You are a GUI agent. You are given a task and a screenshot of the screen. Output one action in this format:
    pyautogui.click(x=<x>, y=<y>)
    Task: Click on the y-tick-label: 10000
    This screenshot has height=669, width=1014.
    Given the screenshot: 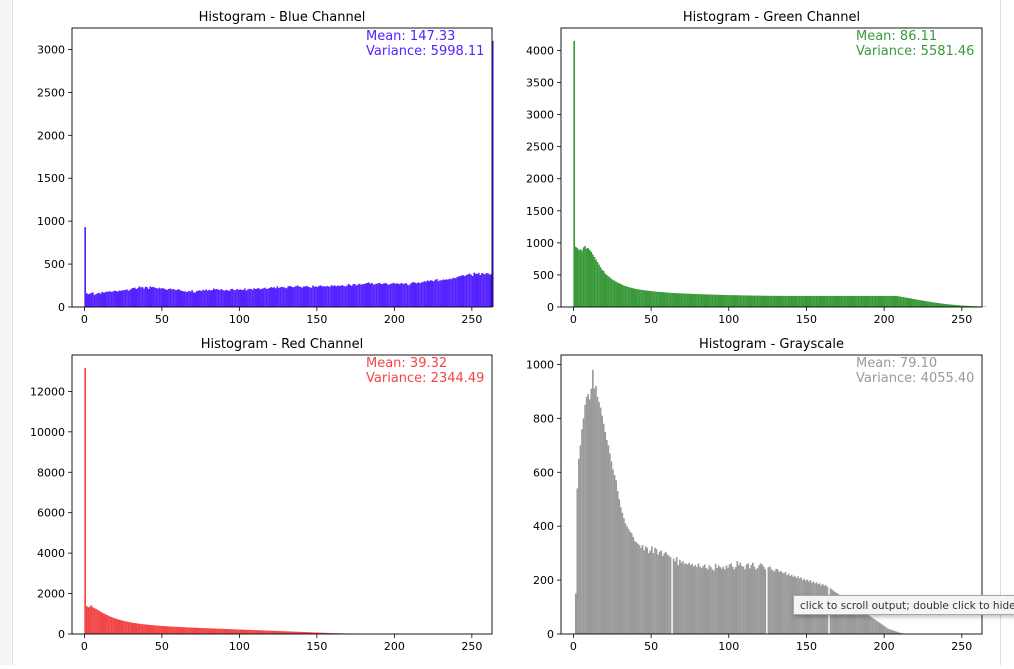 What is the action you would take?
    pyautogui.click(x=47, y=432)
    